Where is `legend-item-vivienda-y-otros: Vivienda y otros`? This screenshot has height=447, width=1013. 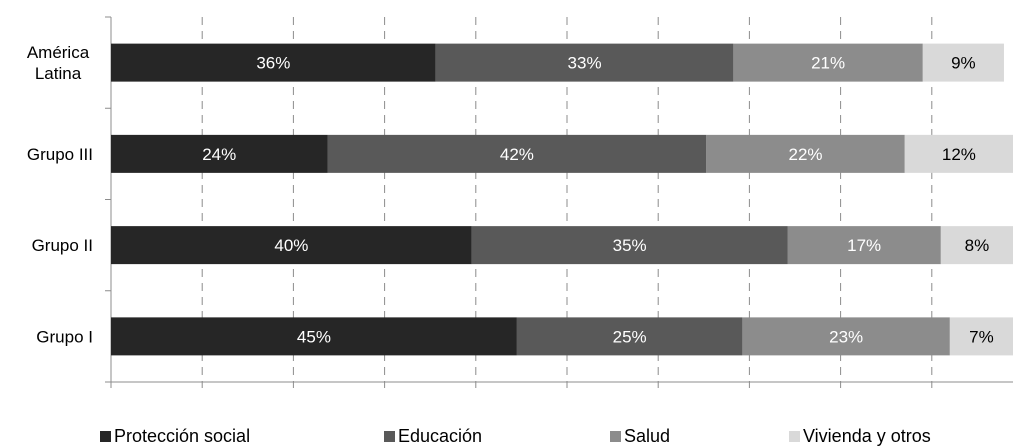 legend-item-vivienda-y-otros: Vivienda y otros is located at coordinates (860, 436).